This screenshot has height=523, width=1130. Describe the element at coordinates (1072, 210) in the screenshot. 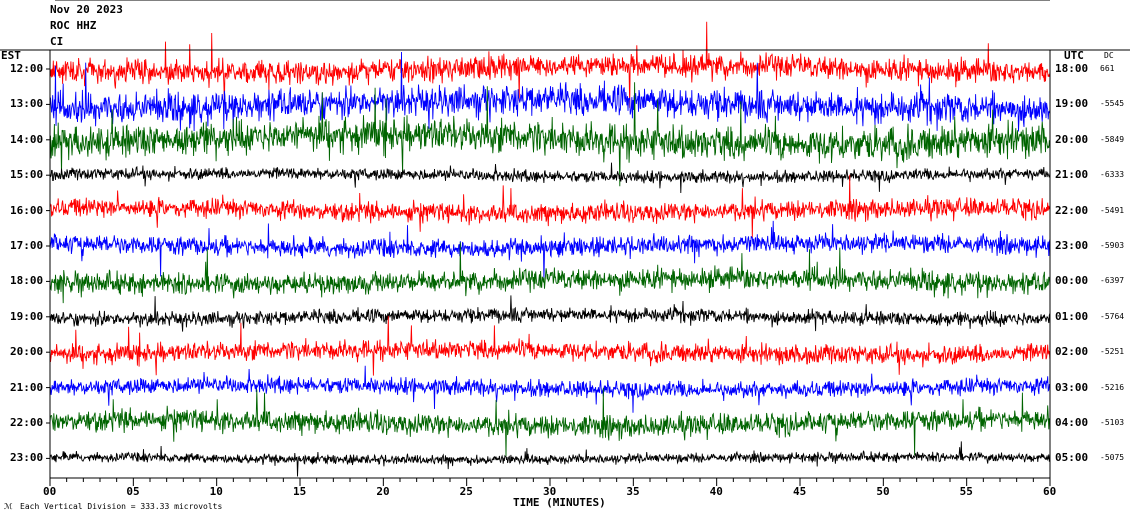

I see `row-label-utc: 22:00` at that location.